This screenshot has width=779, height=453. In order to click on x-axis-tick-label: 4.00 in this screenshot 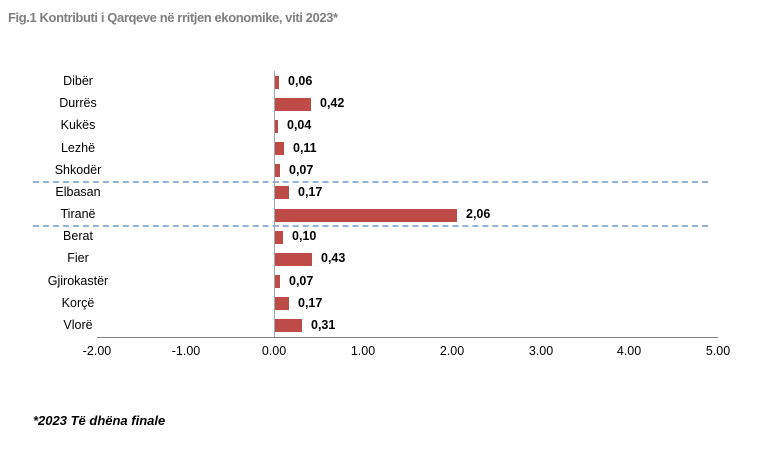, I will do `click(629, 351)`.